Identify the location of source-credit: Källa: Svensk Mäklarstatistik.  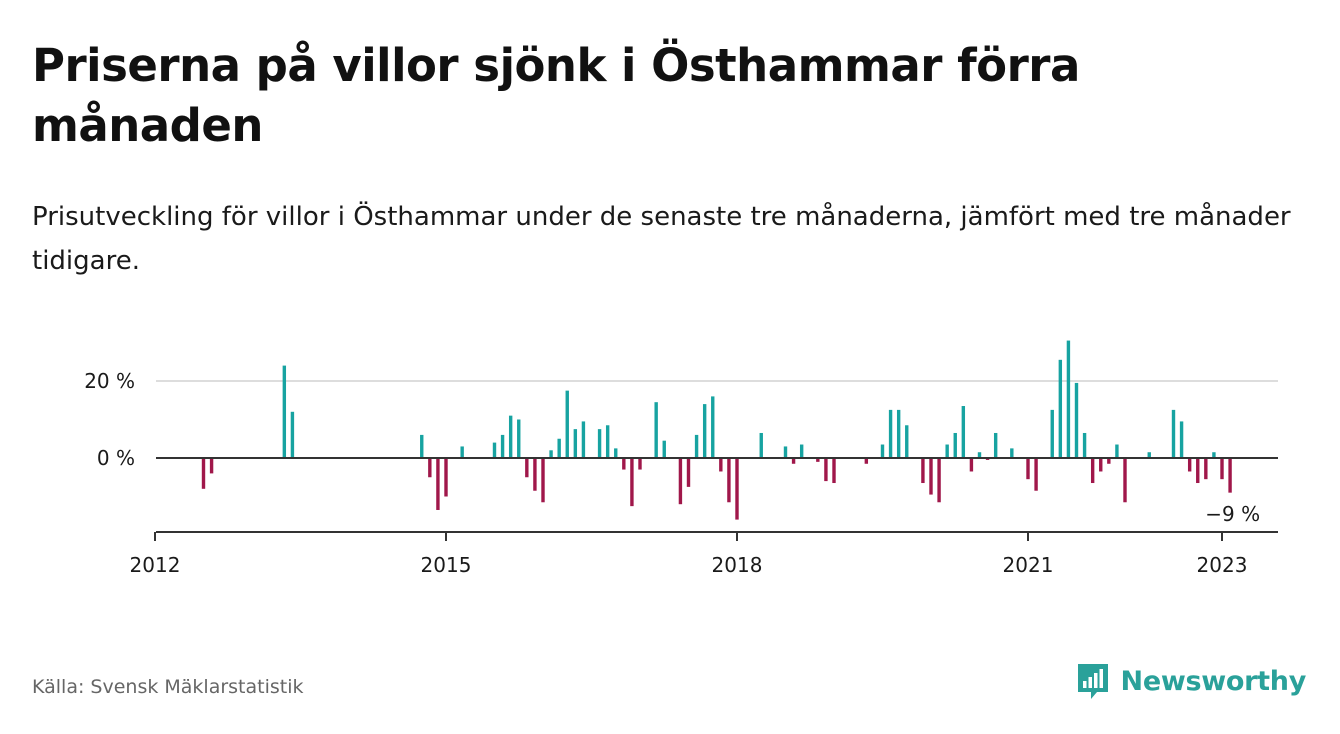
(168, 687).